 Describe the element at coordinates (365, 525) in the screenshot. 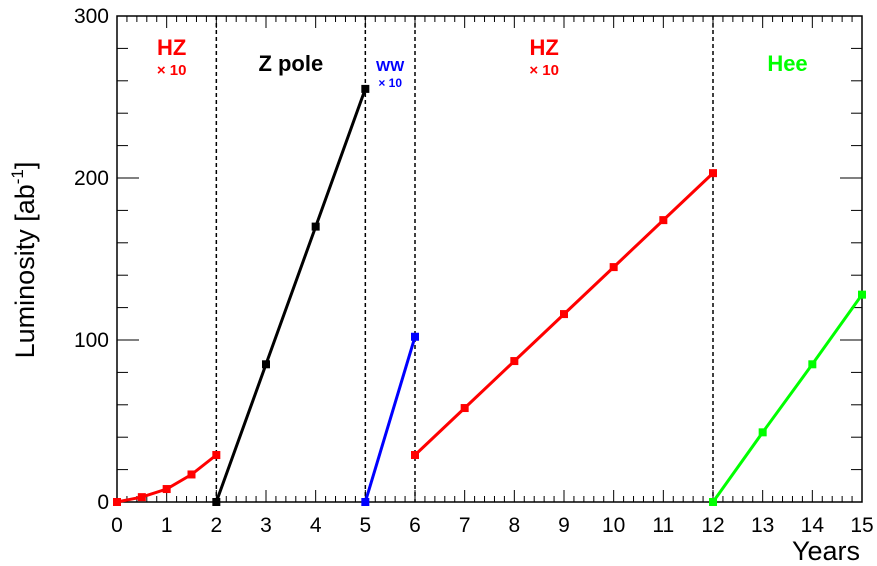

I see `x-tick-label: 5` at that location.